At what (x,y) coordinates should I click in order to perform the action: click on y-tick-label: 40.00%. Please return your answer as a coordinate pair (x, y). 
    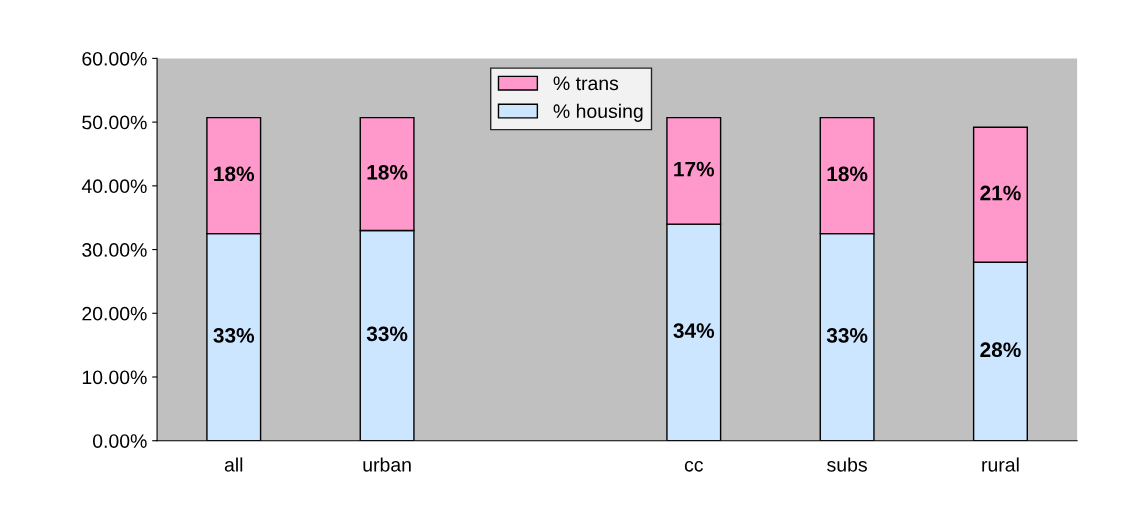
    Looking at the image, I should click on (114, 186).